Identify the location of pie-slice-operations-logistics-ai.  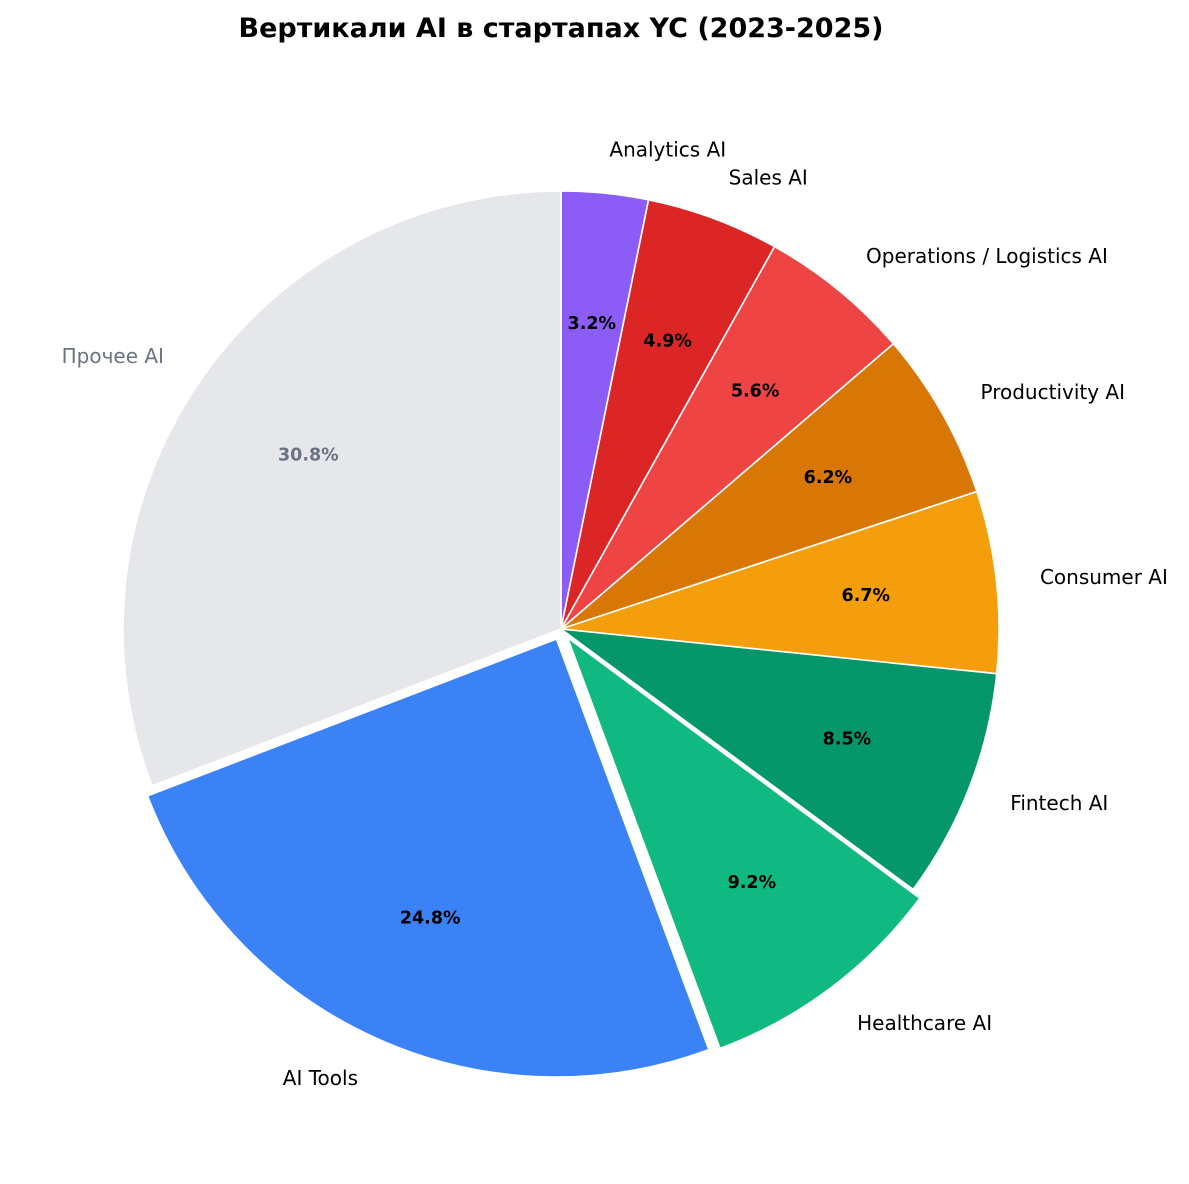
(727, 437).